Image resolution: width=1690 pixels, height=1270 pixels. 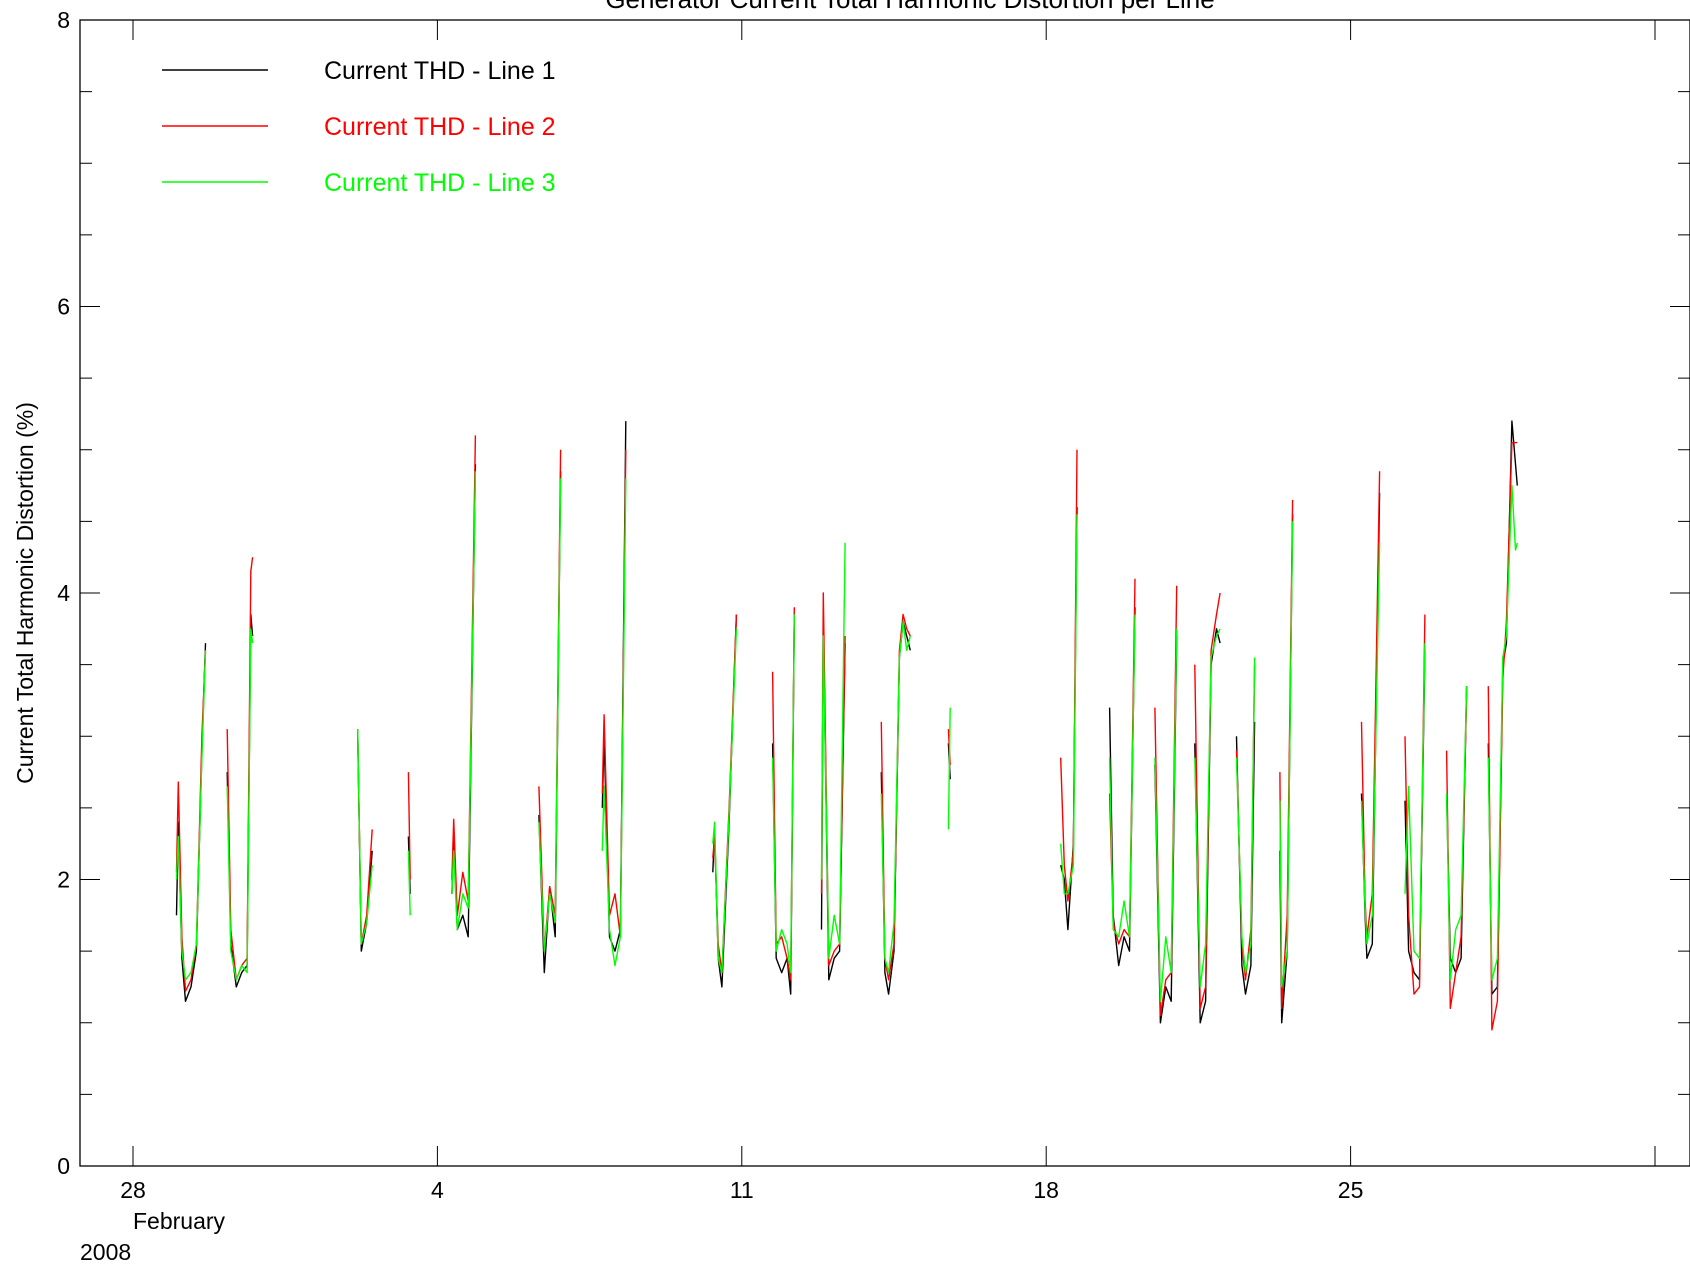 What do you see at coordinates (63, 880) in the screenshot?
I see `y-tick-label: 2` at bounding box center [63, 880].